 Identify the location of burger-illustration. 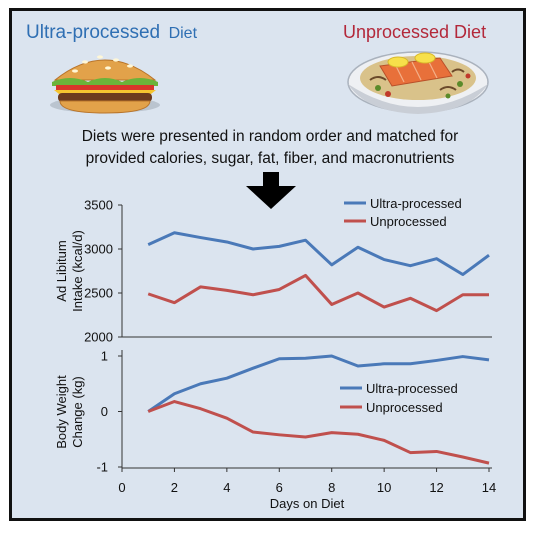
(105, 84).